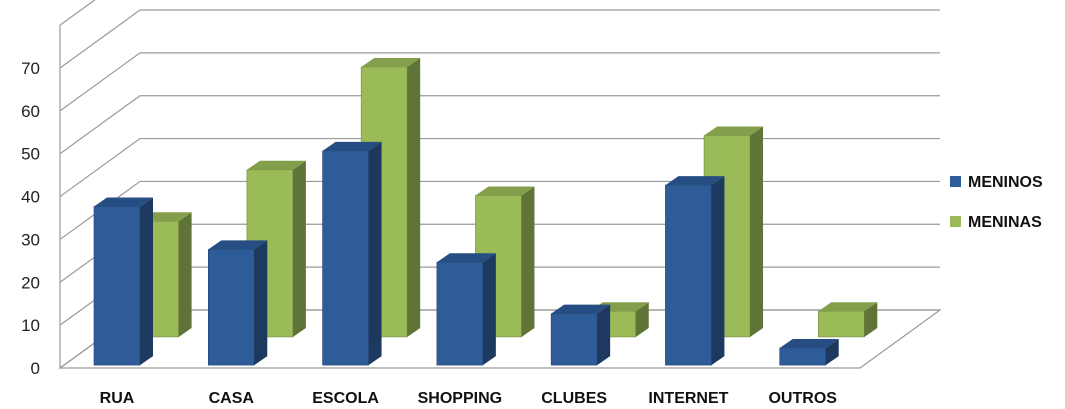 This screenshot has width=1065, height=409. What do you see at coordinates (123, 281) in the screenshot?
I see `bar-meninos-rua` at bounding box center [123, 281].